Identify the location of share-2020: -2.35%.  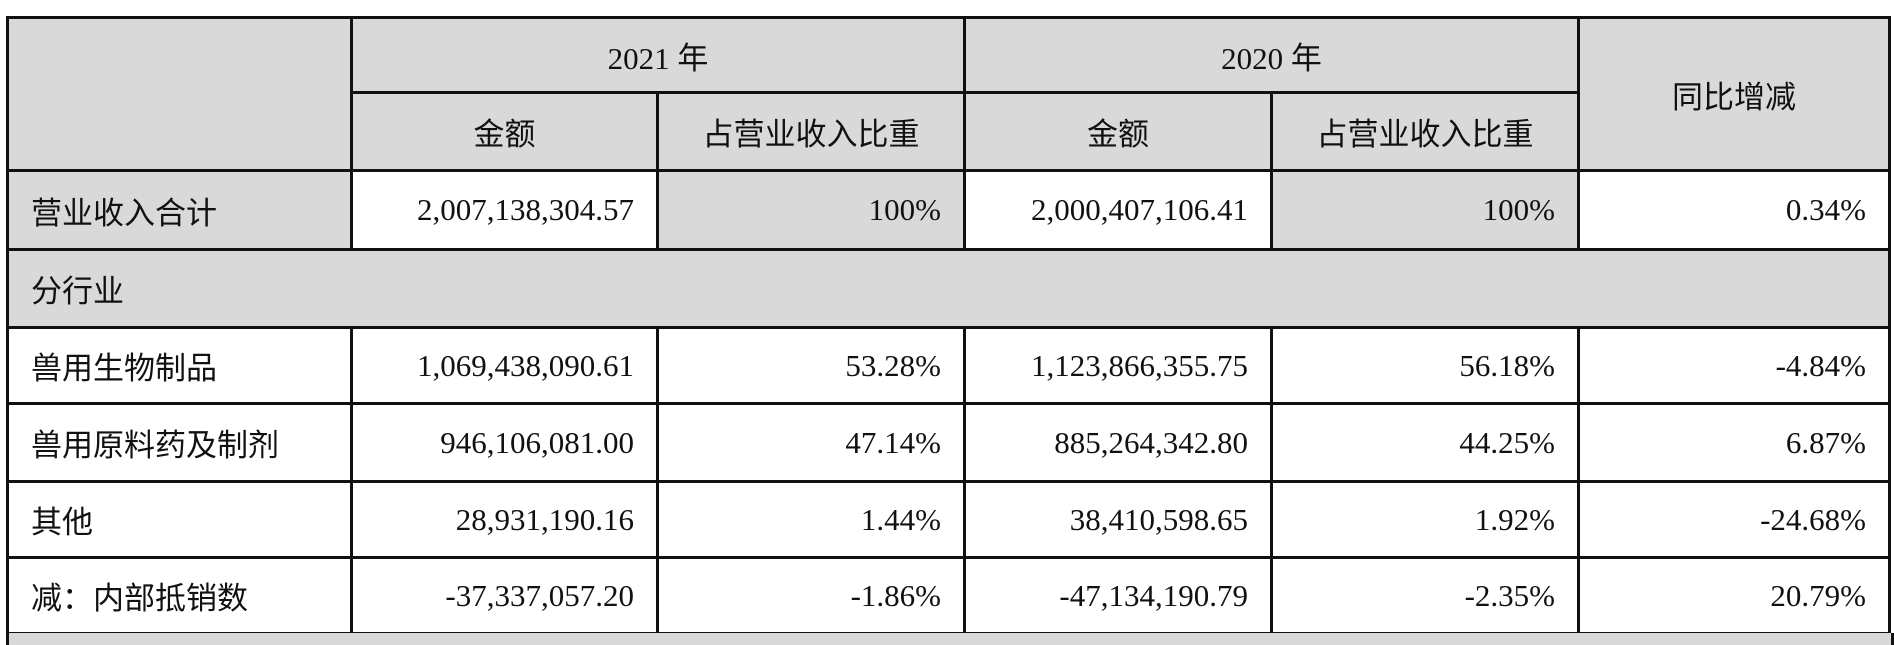
(1425, 595).